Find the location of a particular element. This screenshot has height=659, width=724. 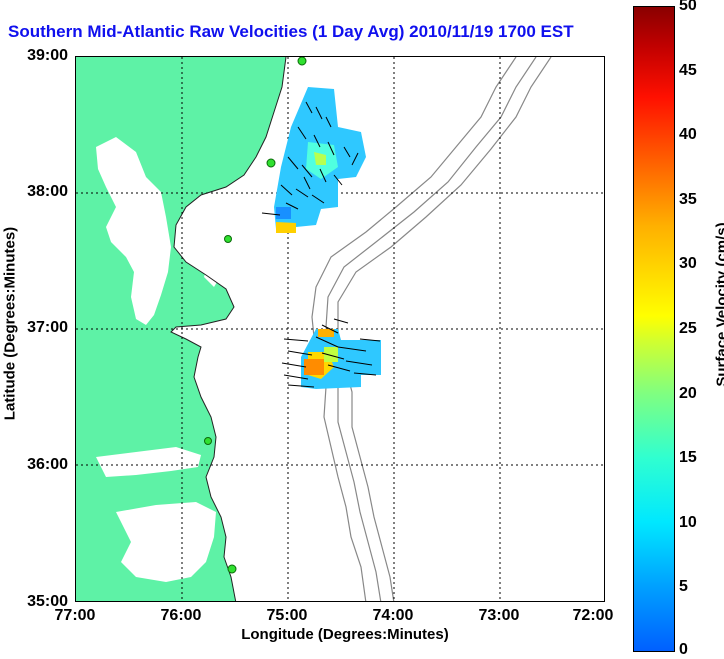

velocity-colorbar is located at coordinates (654, 329).